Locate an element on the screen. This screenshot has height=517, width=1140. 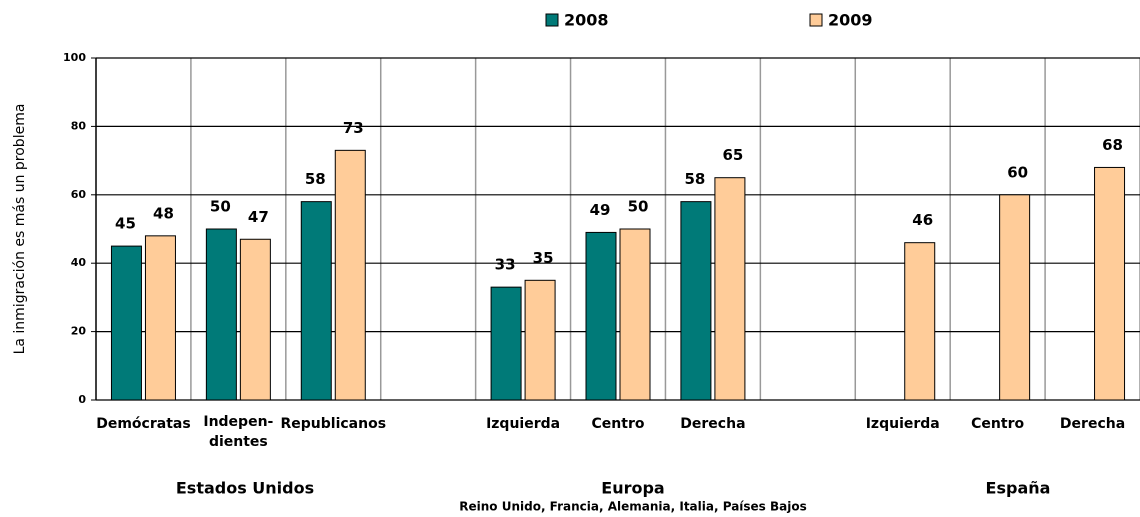
data-label: 68 is located at coordinates (1112, 145).